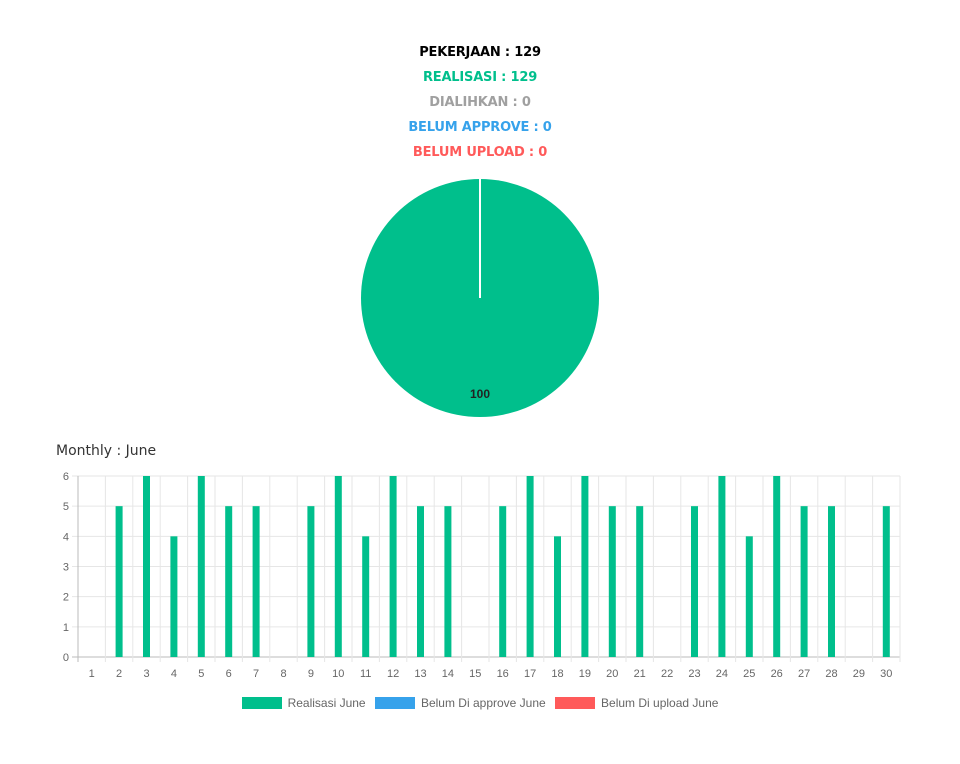  What do you see at coordinates (66, 537) in the screenshot?
I see `y-tick-label: 4` at bounding box center [66, 537].